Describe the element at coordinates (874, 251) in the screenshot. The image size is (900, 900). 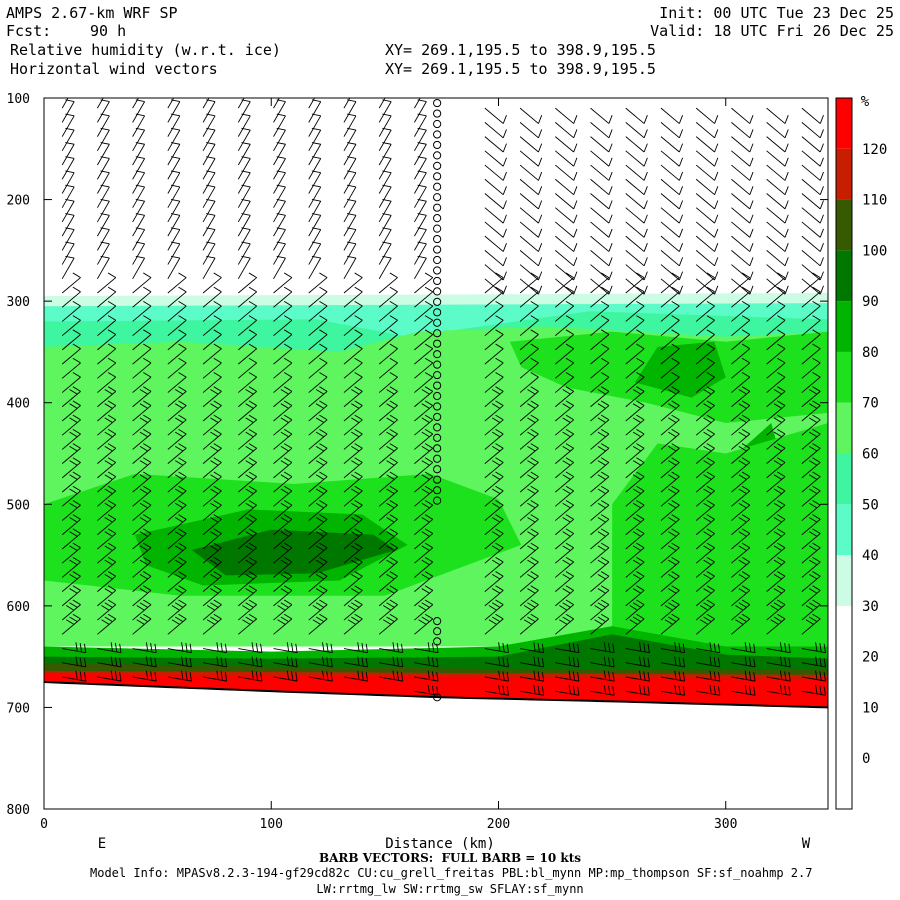
I see `colorbar-label: 100` at that location.